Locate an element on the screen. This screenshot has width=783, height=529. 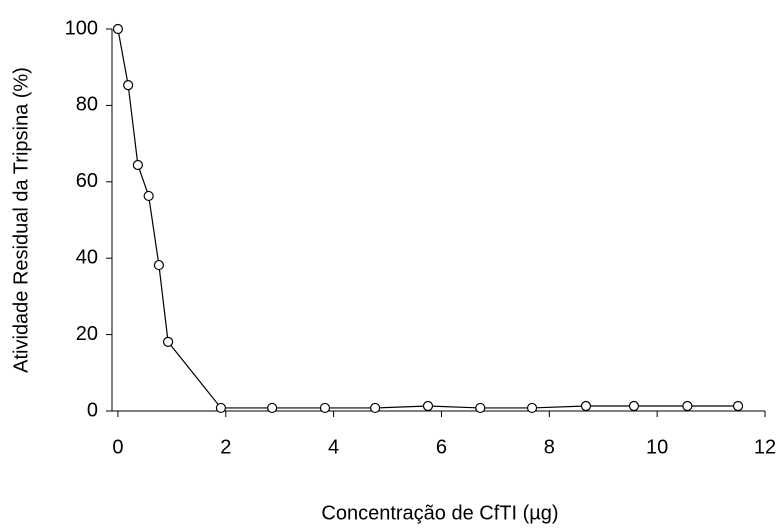
x-tick-label: 8 is located at coordinates (549, 447).